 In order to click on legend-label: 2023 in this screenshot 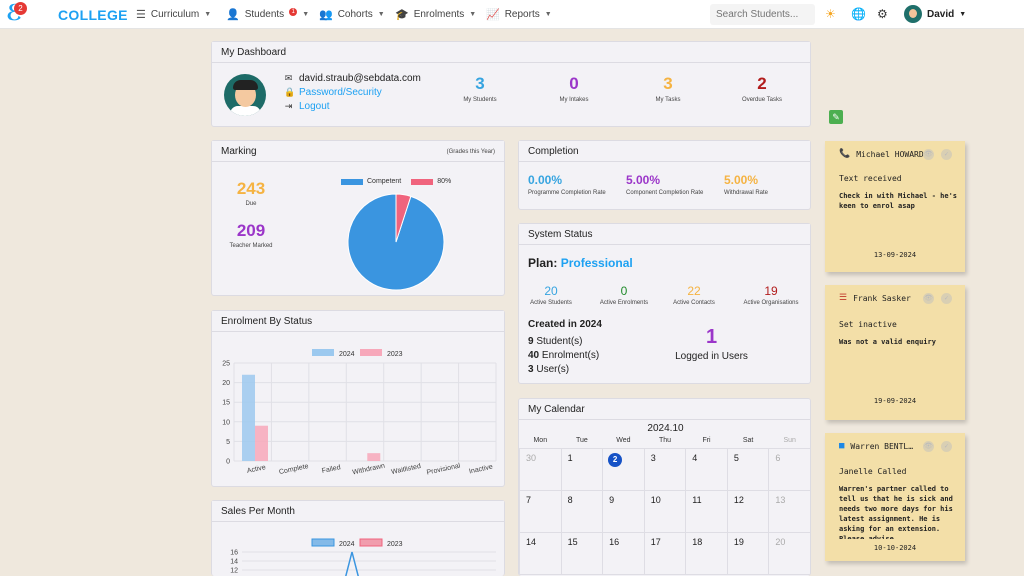, I will do `click(395, 544)`.